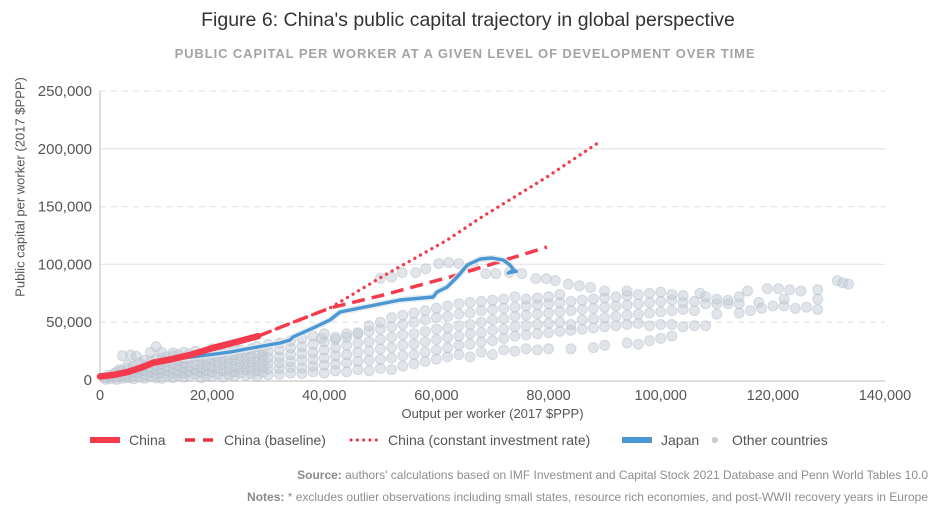  What do you see at coordinates (65, 91) in the screenshot?
I see `y-tick-label: 250,000` at bounding box center [65, 91].